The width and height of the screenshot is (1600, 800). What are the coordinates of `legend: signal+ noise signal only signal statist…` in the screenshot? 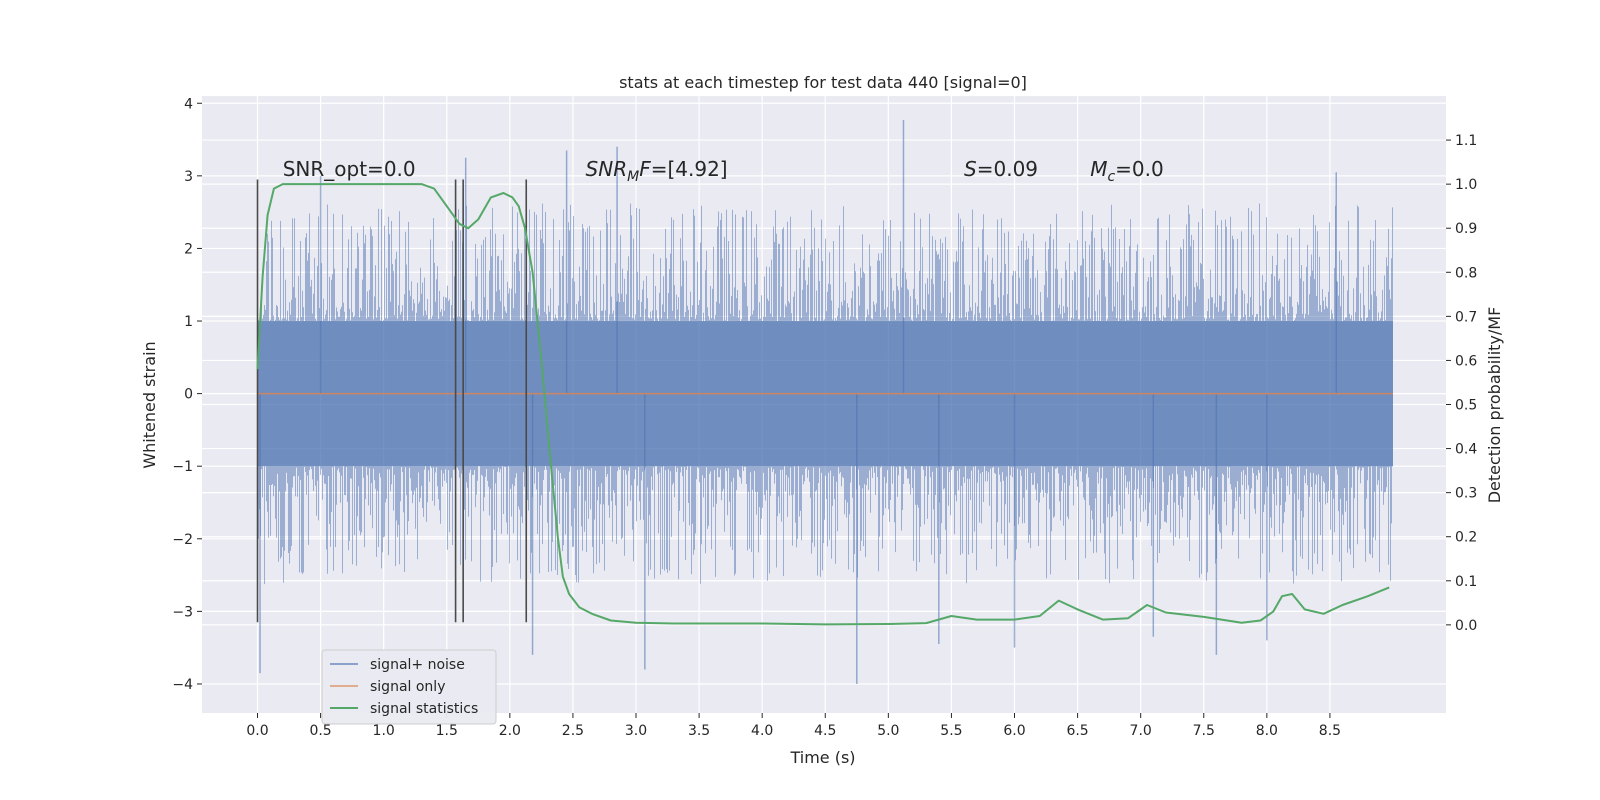 It's located at (409, 687).